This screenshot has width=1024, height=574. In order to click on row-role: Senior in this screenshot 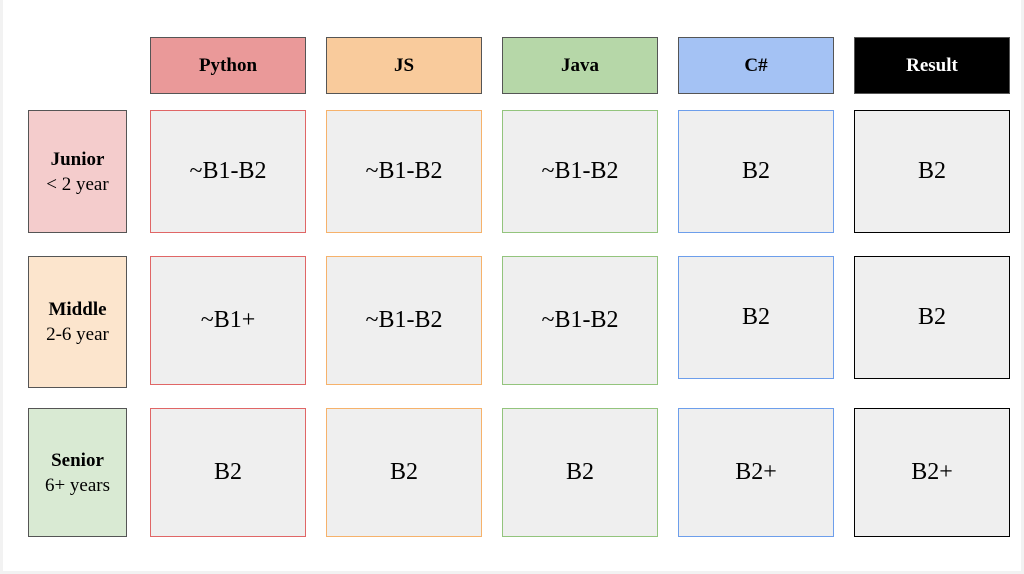, I will do `click(77, 460)`.